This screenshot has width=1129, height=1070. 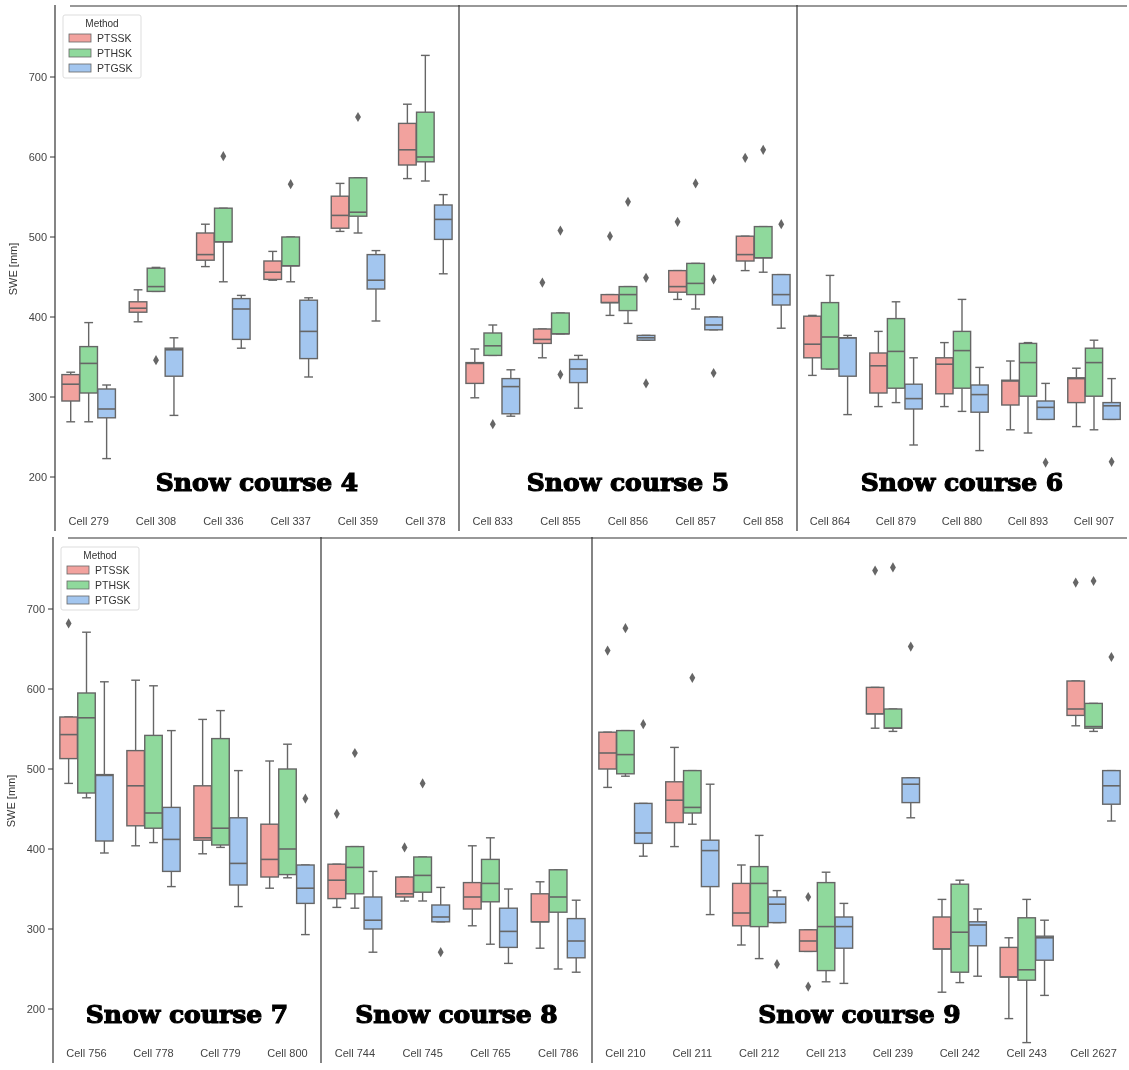 I want to click on x-tick-label: Cell 2627, so click(x=1093, y=1053).